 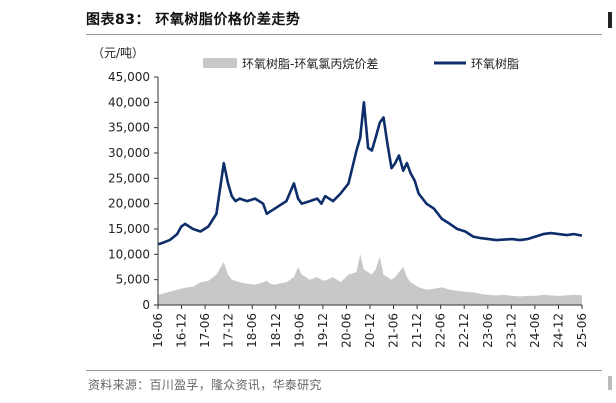 What do you see at coordinates (118, 53) in the screenshot?
I see `y-axis-unit-label: （元/吨）` at bounding box center [118, 53].